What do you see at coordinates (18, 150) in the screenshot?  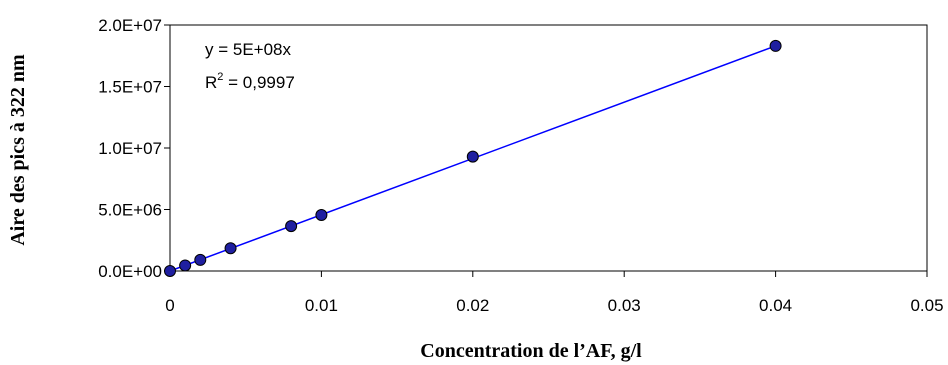 I see `y-axis-title: Aire des pics à 322 nm` at bounding box center [18, 150].